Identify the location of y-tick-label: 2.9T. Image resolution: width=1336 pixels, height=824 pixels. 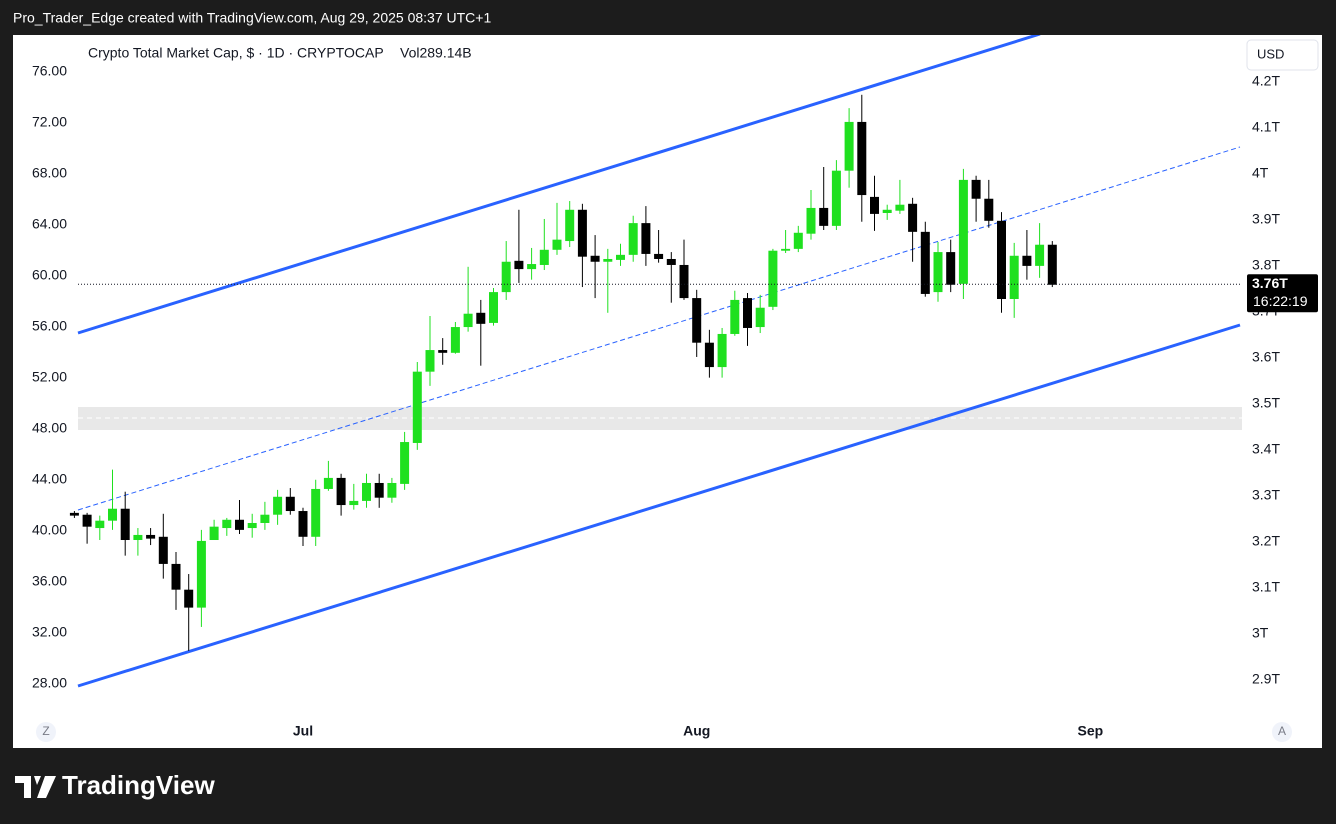
(1266, 679).